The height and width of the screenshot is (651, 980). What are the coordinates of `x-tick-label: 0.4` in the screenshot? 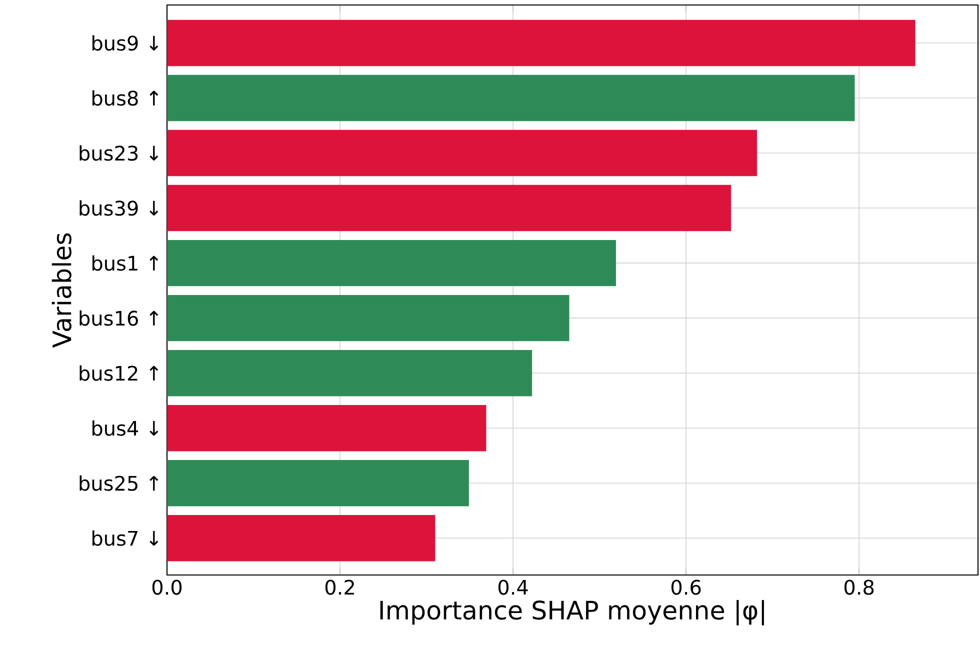 It's located at (513, 587).